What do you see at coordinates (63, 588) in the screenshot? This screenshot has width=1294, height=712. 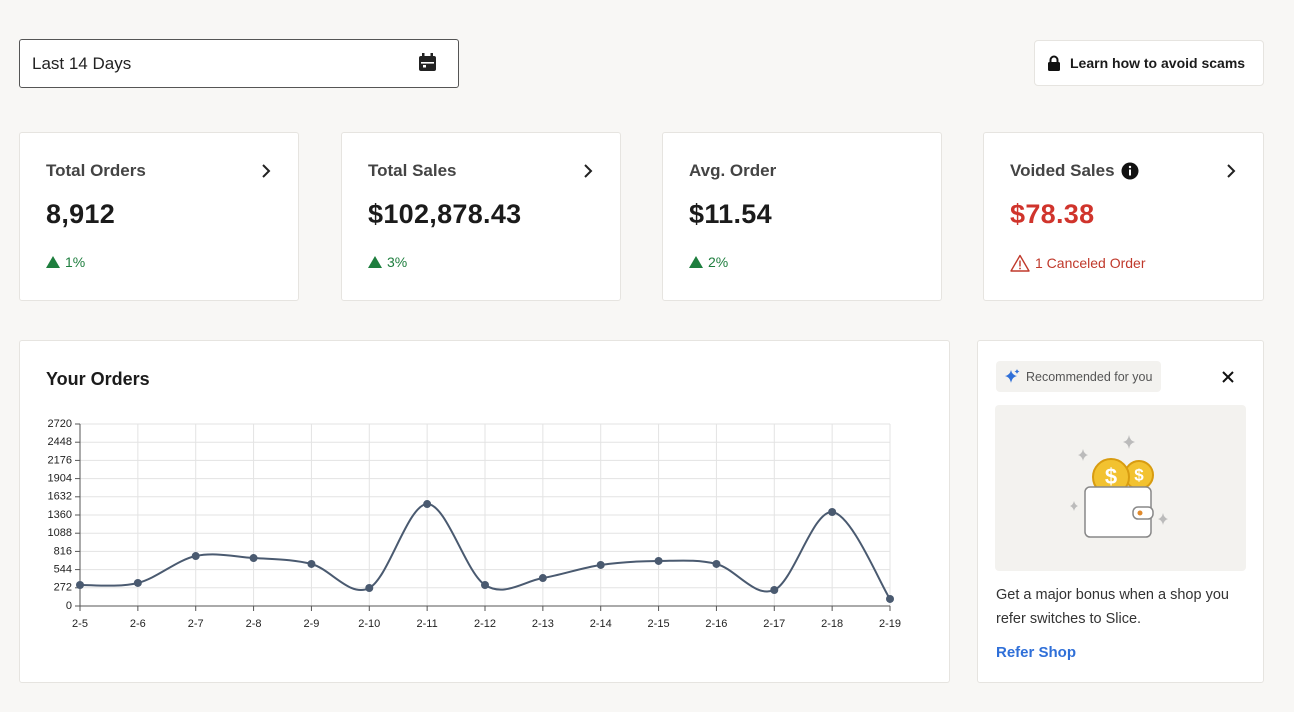 I see `y-tick-label: 272` at bounding box center [63, 588].